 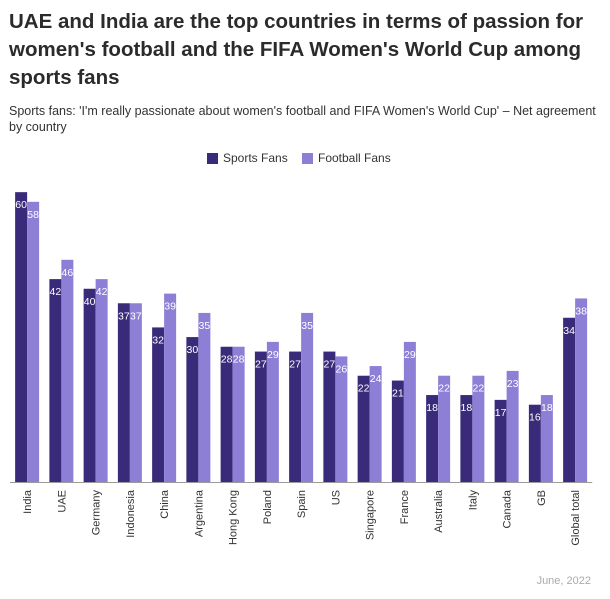 I want to click on data-label: 24, so click(x=376, y=379).